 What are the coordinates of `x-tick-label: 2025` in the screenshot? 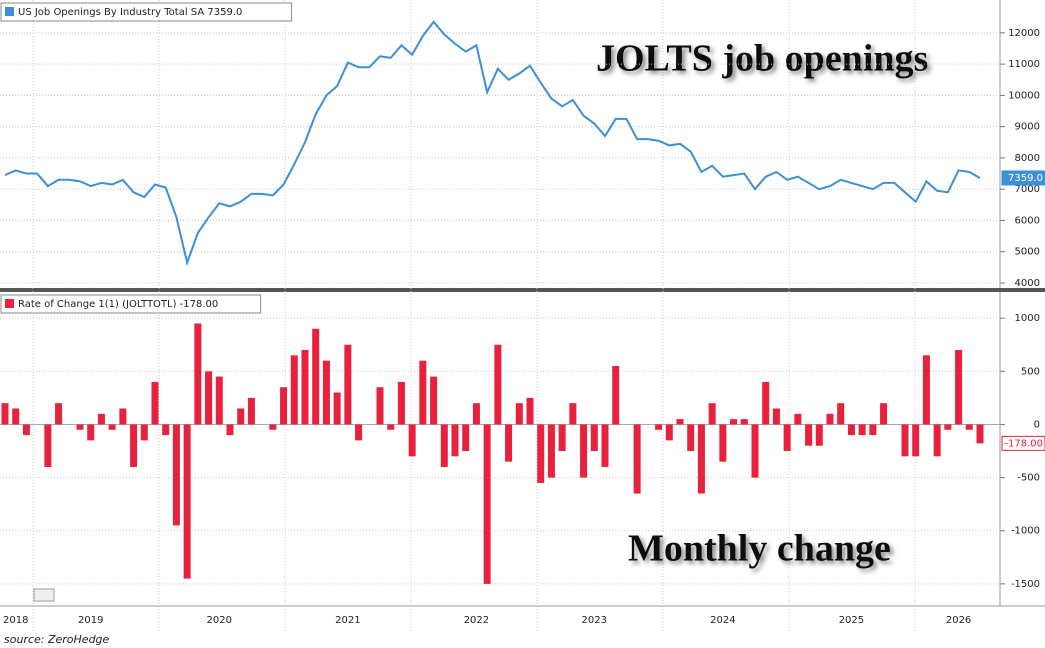 It's located at (851, 620).